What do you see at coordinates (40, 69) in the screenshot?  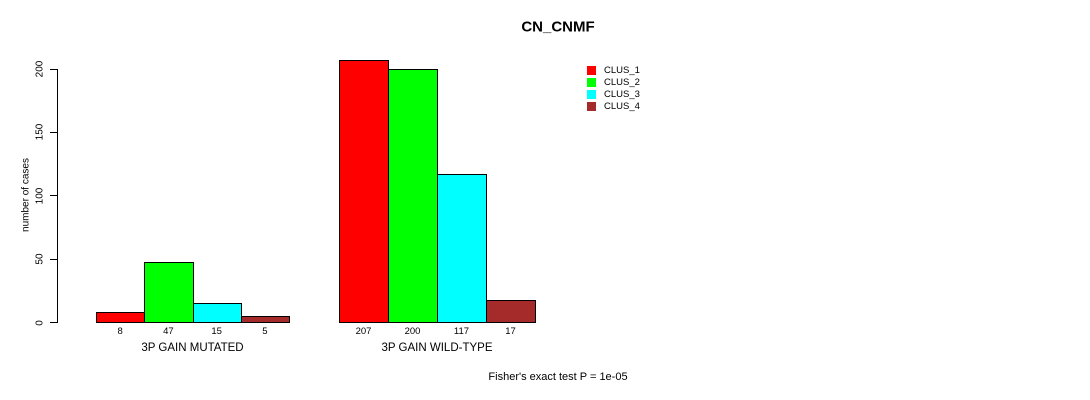 I see `y-axis-tick-label: 200` at bounding box center [40, 69].